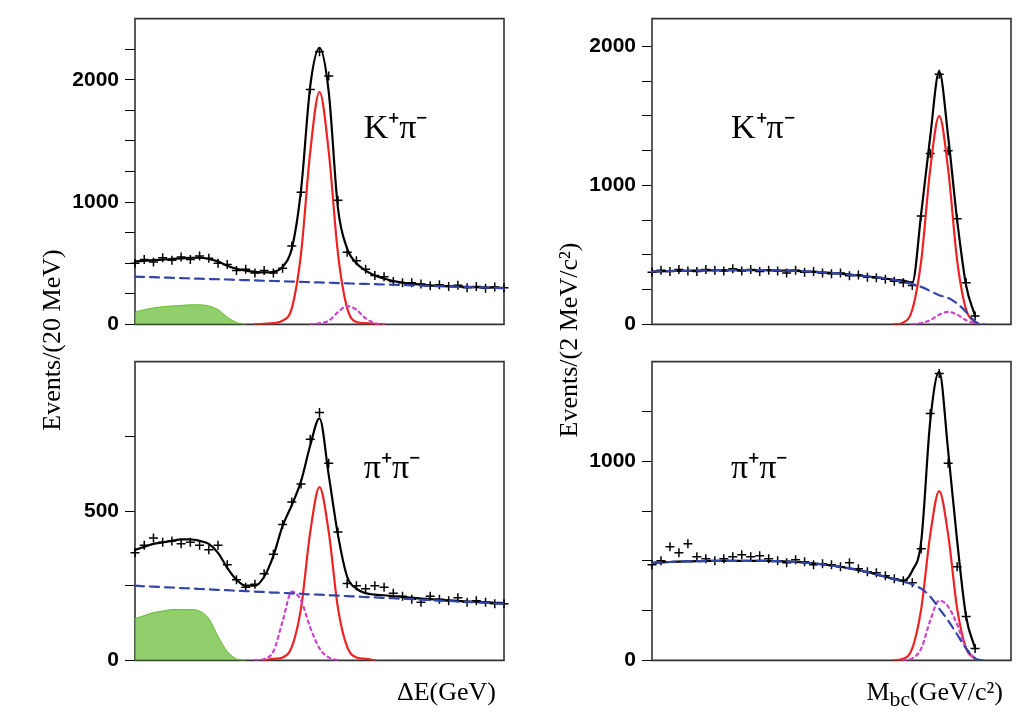  Describe the element at coordinates (934, 695) in the screenshot. I see `x-axis-title: M$_{bc}$(GeV/c²)` at that location.